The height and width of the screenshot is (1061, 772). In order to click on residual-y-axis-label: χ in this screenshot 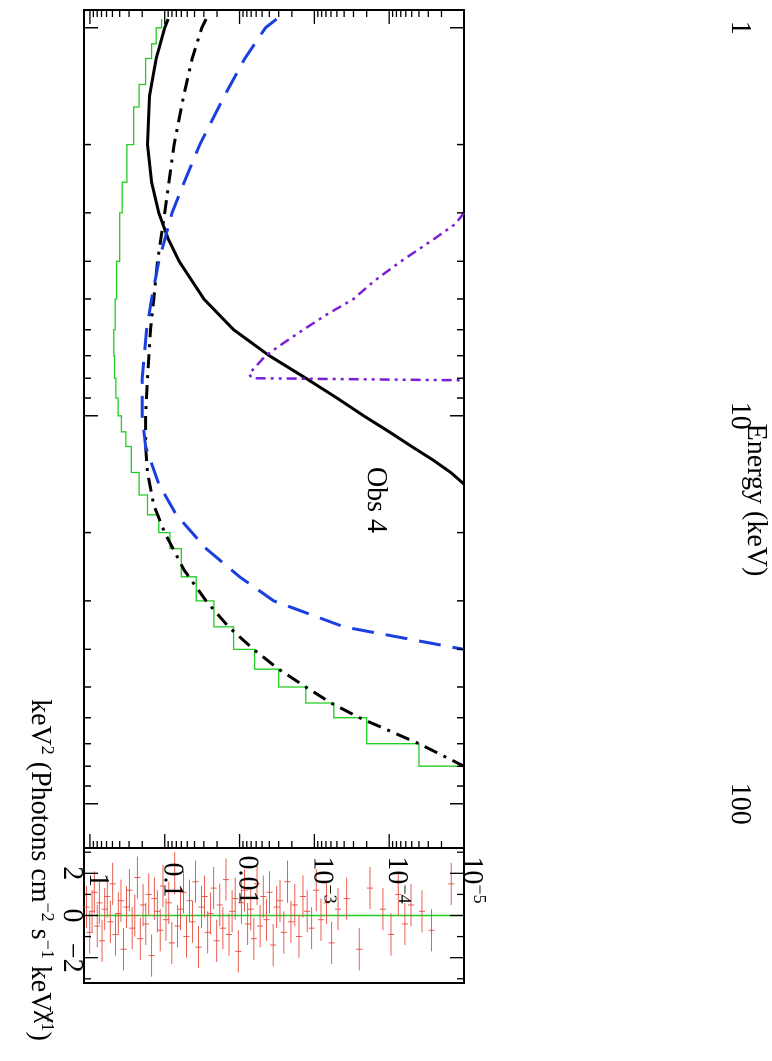, I will do `click(48, 1017)`.